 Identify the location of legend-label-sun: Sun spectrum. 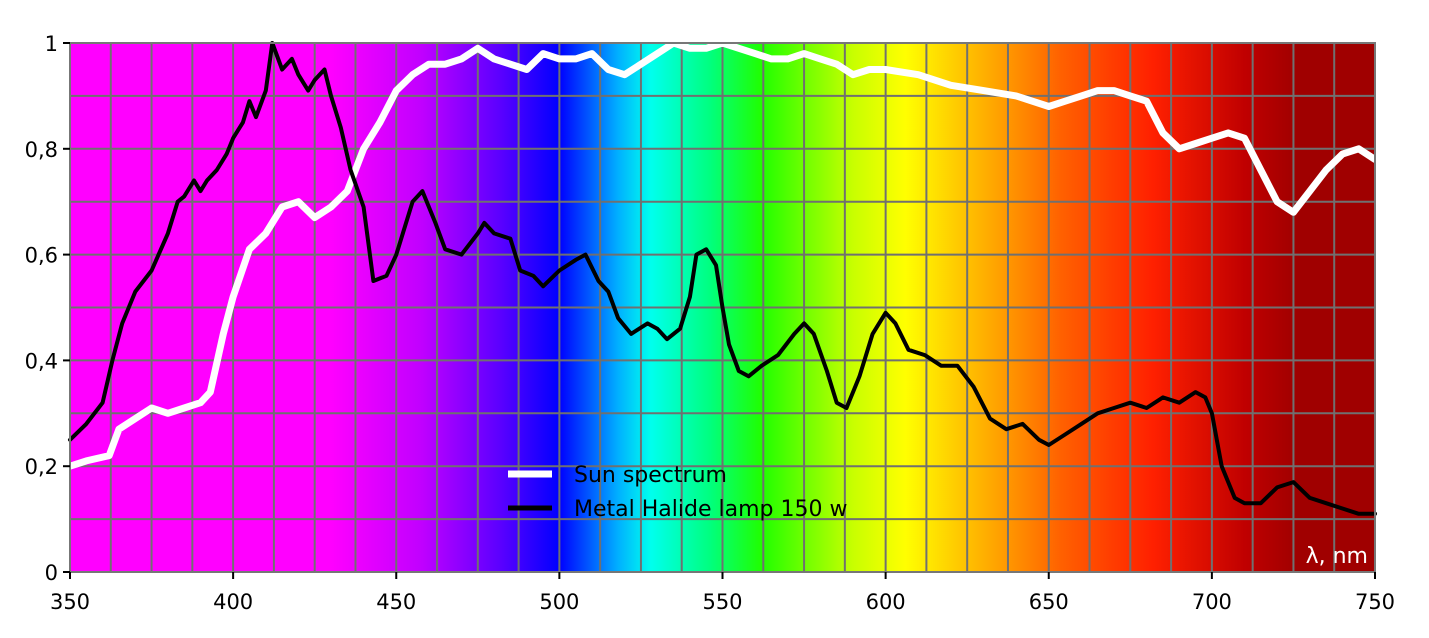
(650, 475).